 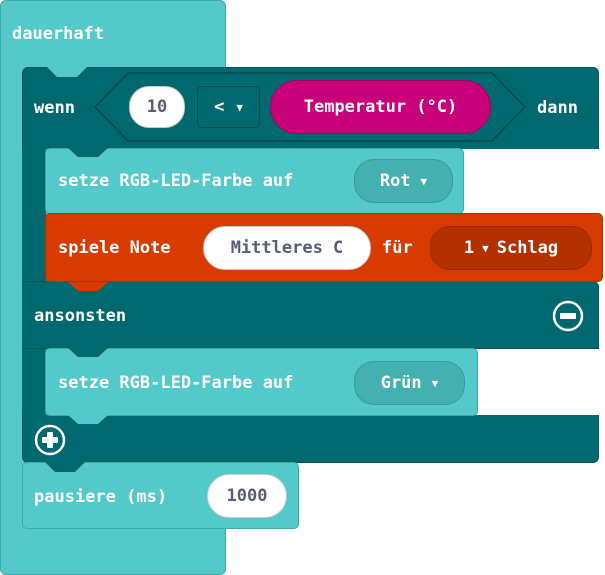 I want to click on minus-circle-icon, so click(x=568, y=316).